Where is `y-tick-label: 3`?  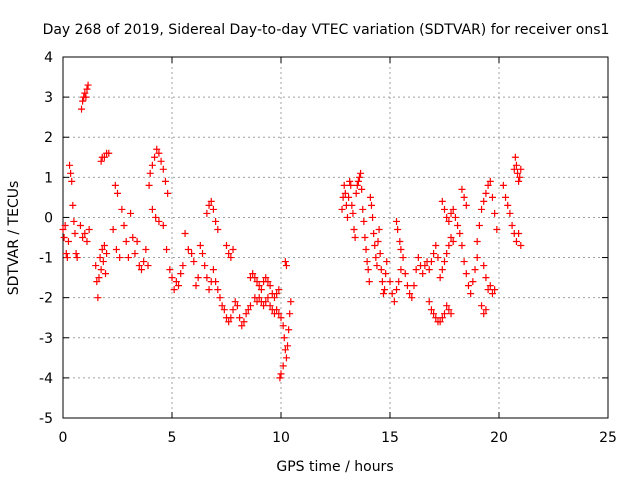
y-tick-label: 3 is located at coordinates (48, 98).